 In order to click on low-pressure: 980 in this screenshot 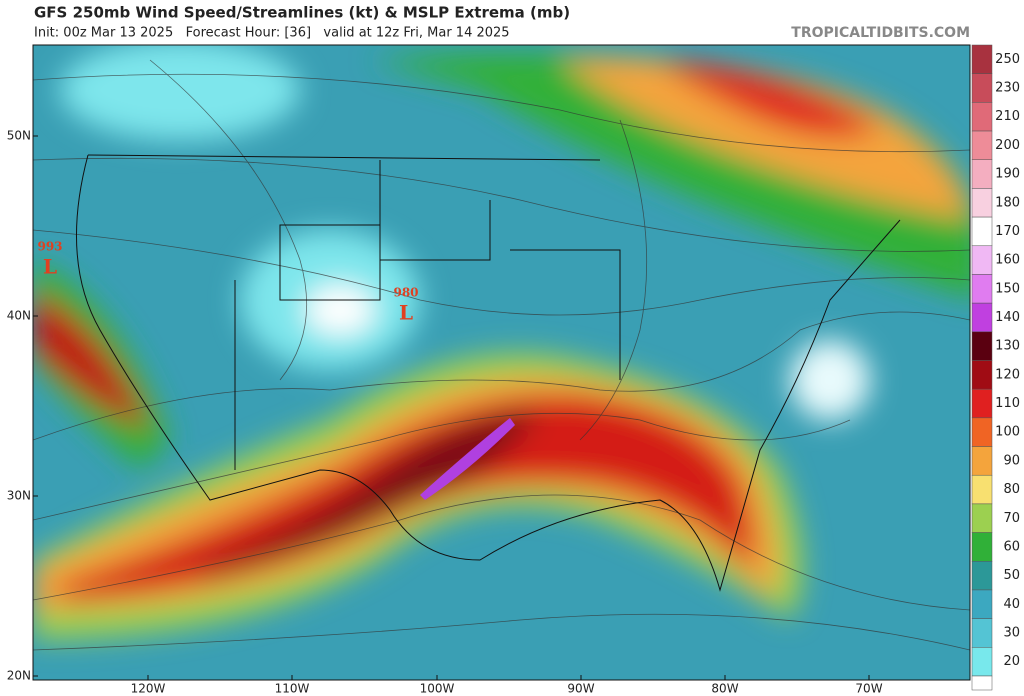, I will do `click(405, 293)`.